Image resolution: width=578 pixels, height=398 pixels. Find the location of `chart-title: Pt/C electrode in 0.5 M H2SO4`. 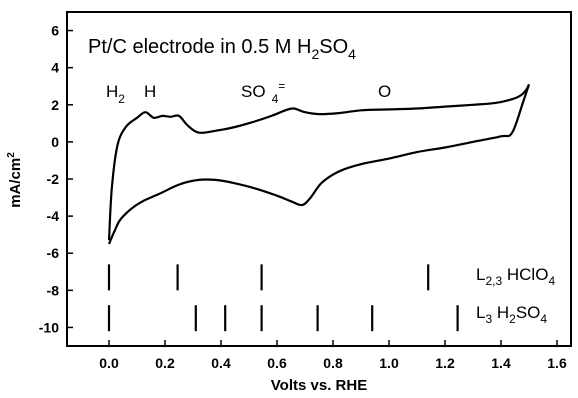

chart-title: Pt/C electrode in 0.5 M H2SO4 is located at coordinates (222, 49).